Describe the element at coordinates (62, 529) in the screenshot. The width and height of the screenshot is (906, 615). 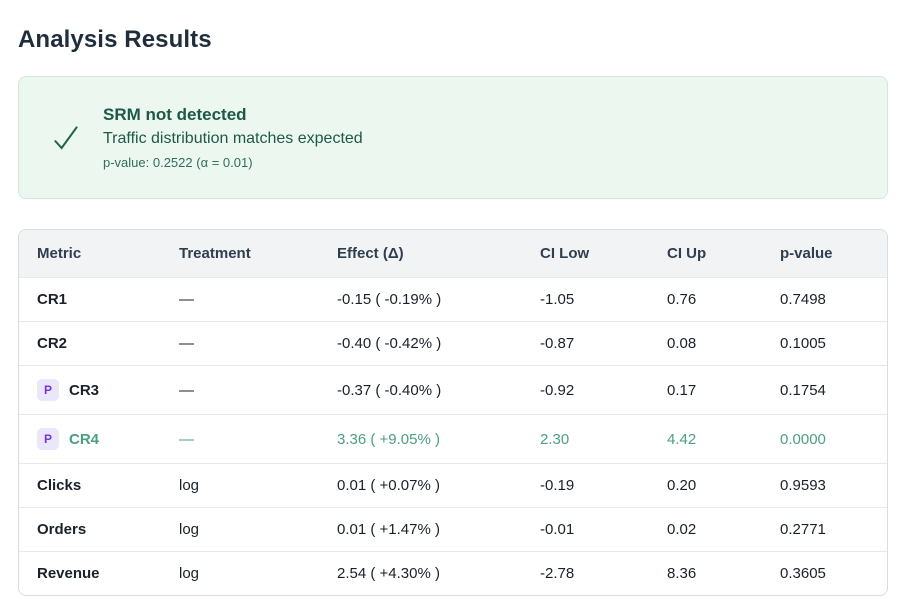
I see `metric-name: Orders` at that location.